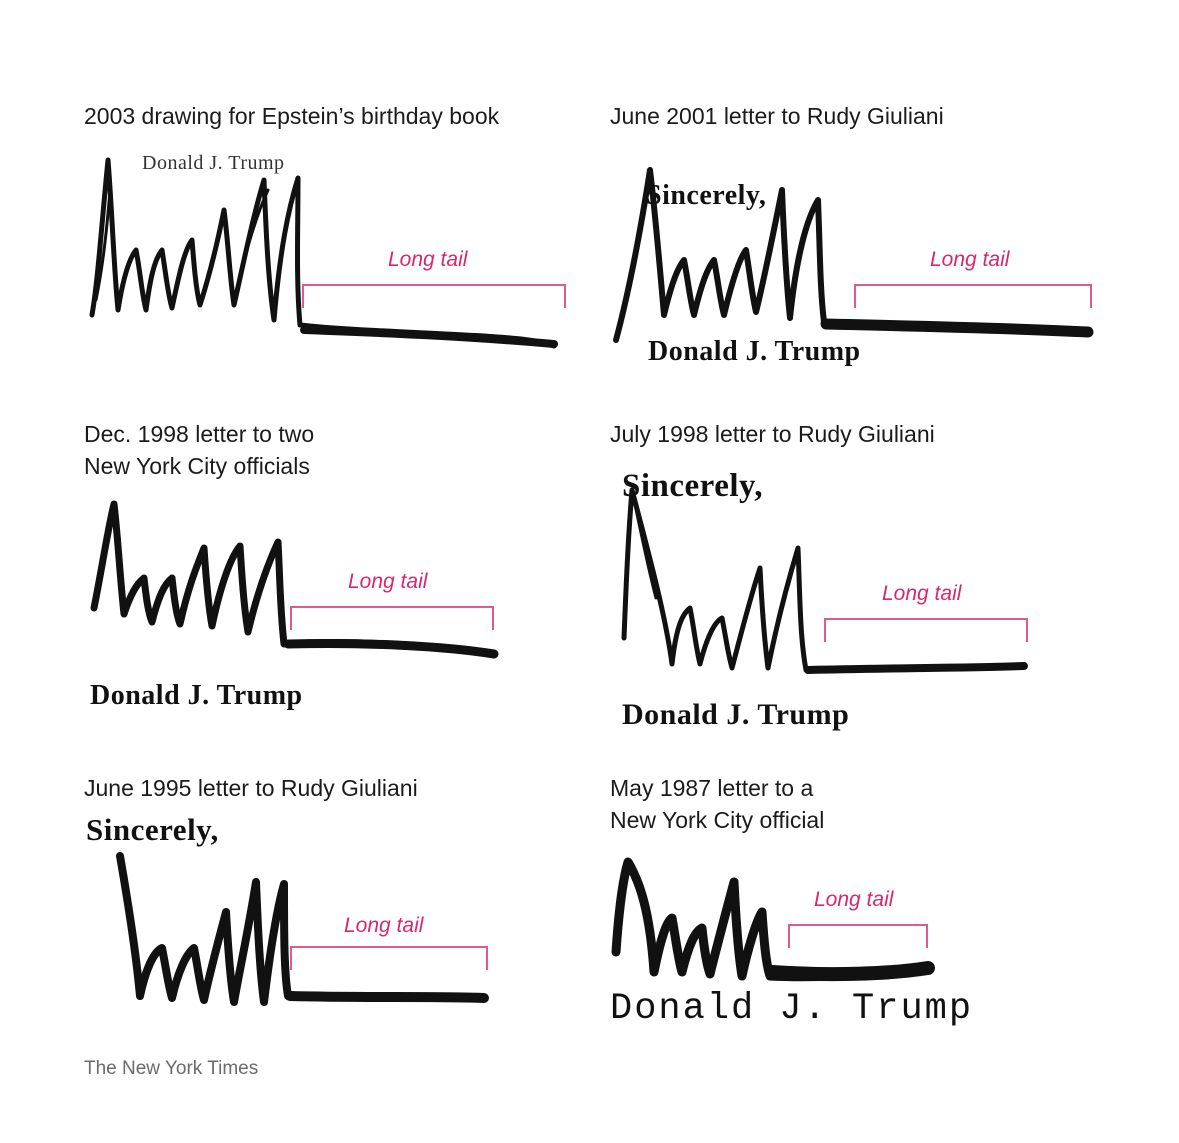 This screenshot has width=1179, height=1143. Describe the element at coordinates (199, 434) in the screenshot. I see `caption-line-1: Dec. 1998 letter to two` at that location.